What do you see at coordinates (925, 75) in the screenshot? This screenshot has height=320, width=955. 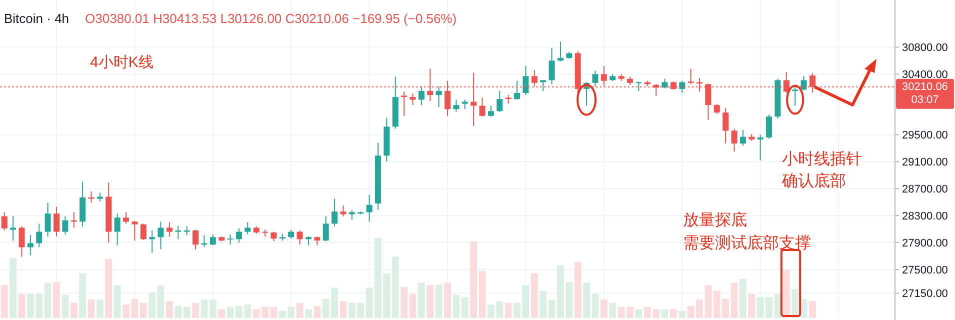 I see `y-tick-label: 30400.00` at bounding box center [925, 75].